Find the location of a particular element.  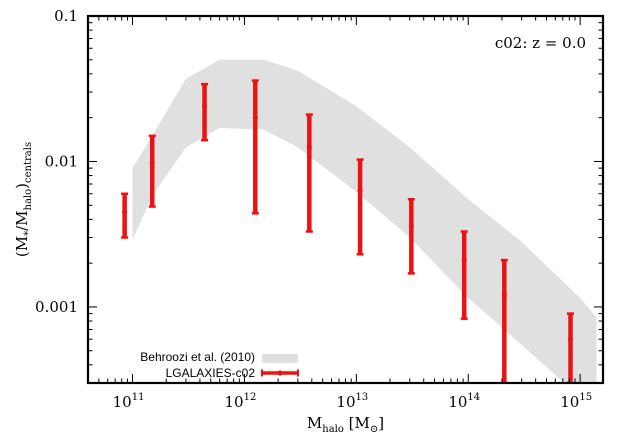

x-tick-label: 1011 is located at coordinates (129, 401).